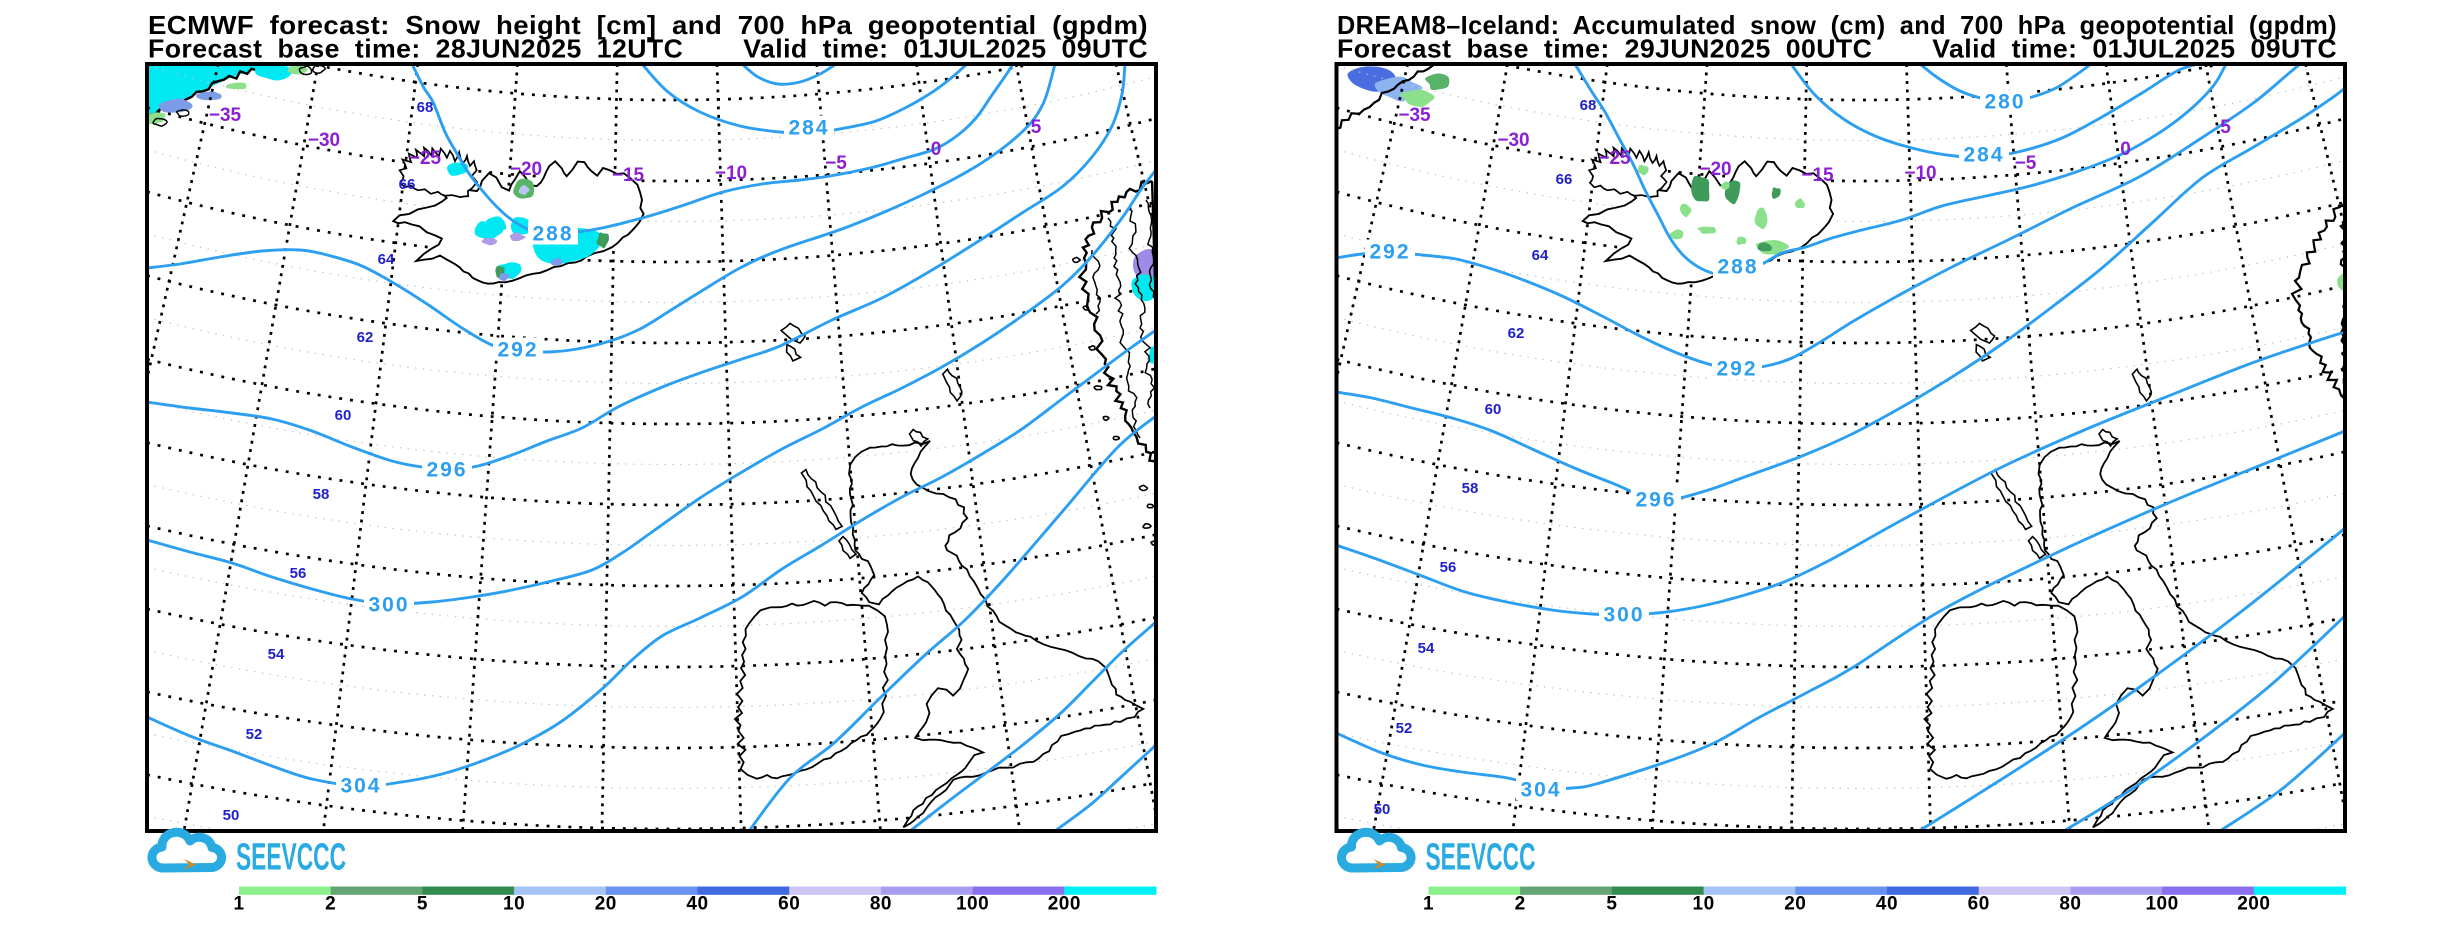  What do you see at coordinates (2004, 102) in the screenshot?
I see `svg-text: 280` at bounding box center [2004, 102].